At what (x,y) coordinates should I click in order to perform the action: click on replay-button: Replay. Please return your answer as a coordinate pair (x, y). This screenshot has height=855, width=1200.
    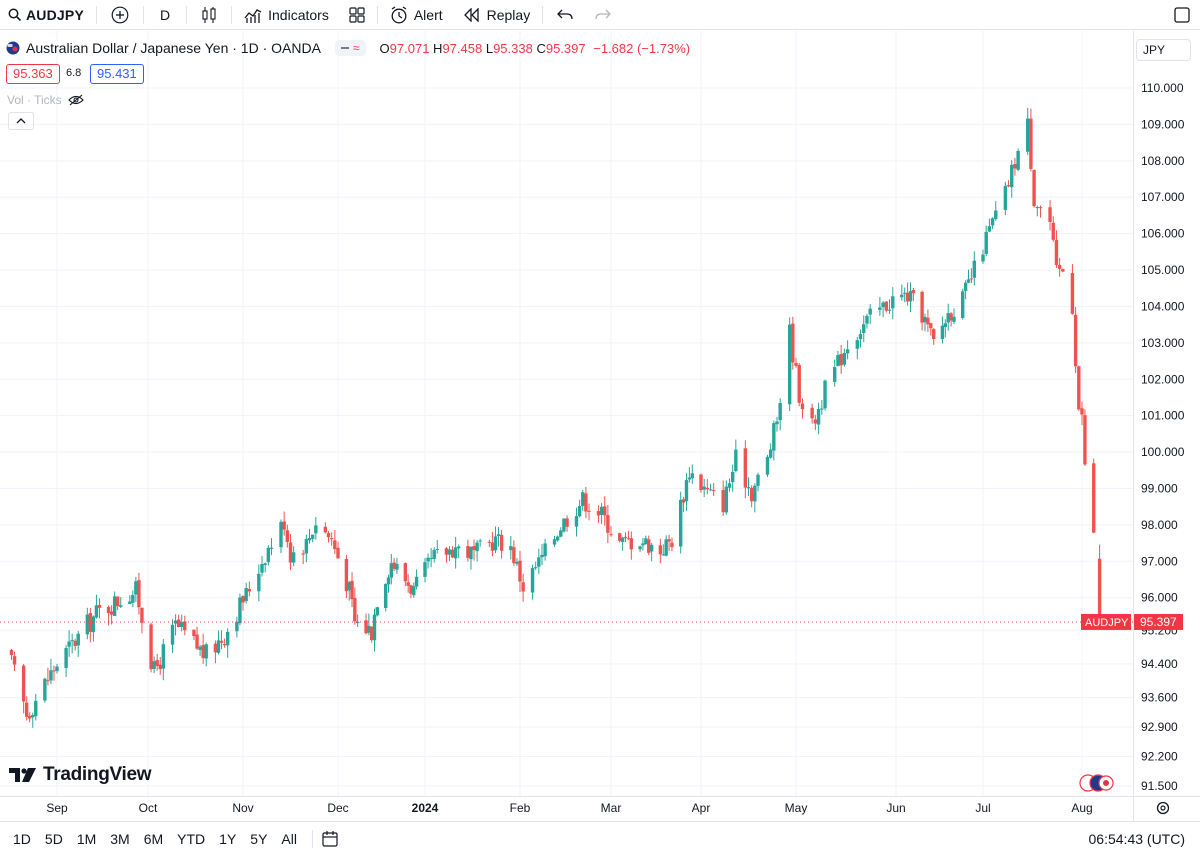
    Looking at the image, I should click on (497, 15).